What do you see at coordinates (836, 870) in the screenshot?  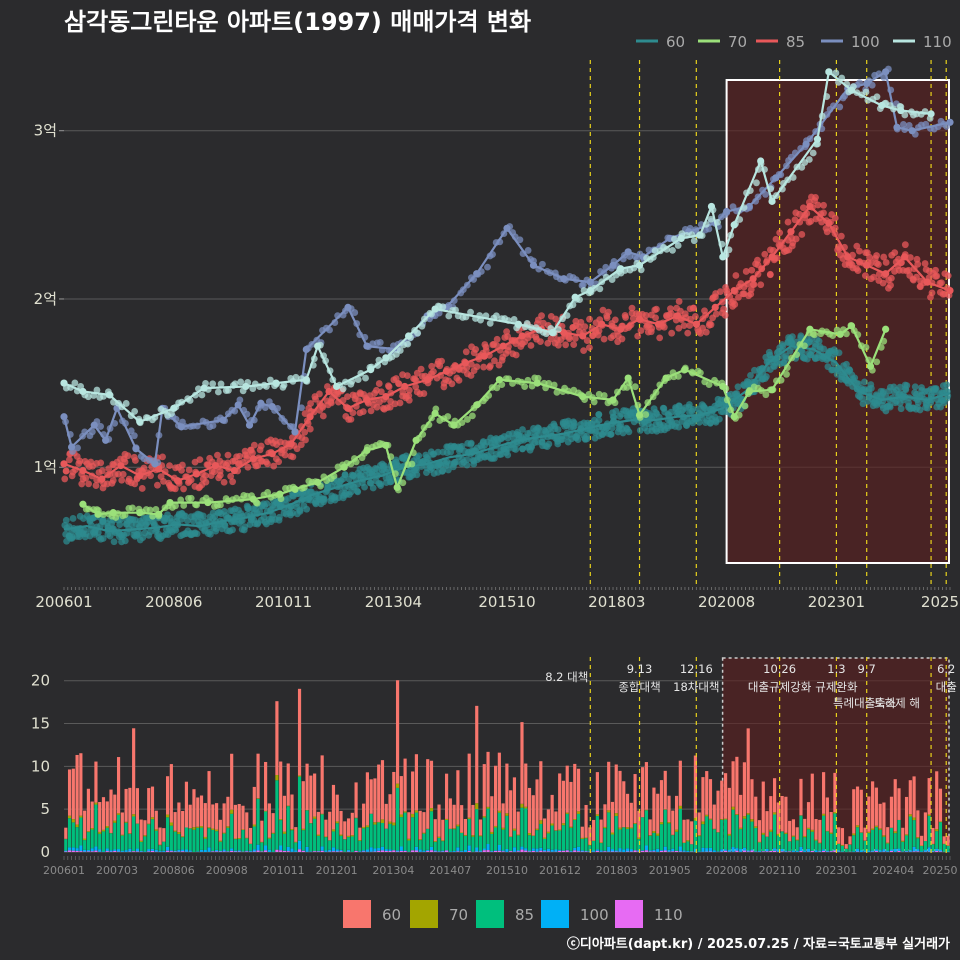 I see `volume-x-tick-label: 202301` at bounding box center [836, 870].